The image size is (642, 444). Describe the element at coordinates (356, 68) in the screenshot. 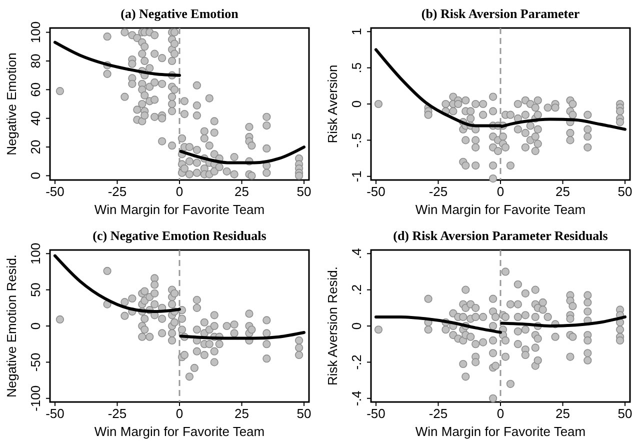

I see `y-tick-label: .5` at that location.